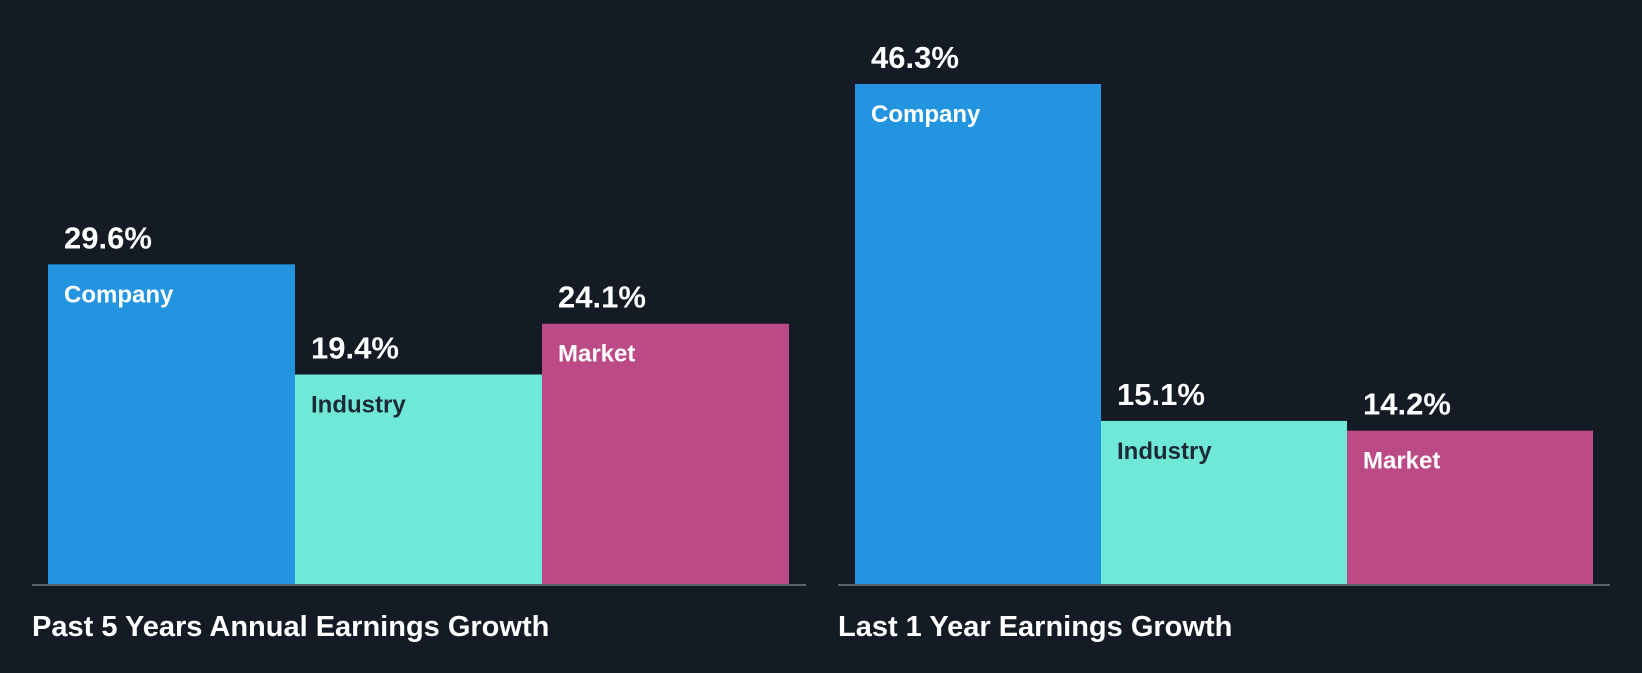  What do you see at coordinates (1035, 627) in the screenshot?
I see `chart-title: Last 1 Year Earnings Growth` at bounding box center [1035, 627].